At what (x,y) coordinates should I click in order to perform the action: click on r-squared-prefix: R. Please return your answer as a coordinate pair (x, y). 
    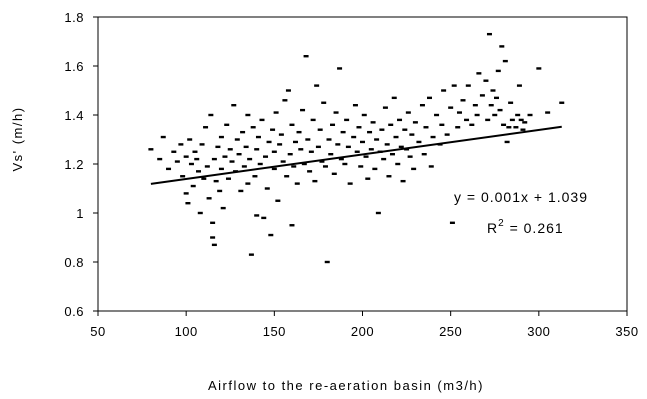
    Looking at the image, I should click on (492, 228).